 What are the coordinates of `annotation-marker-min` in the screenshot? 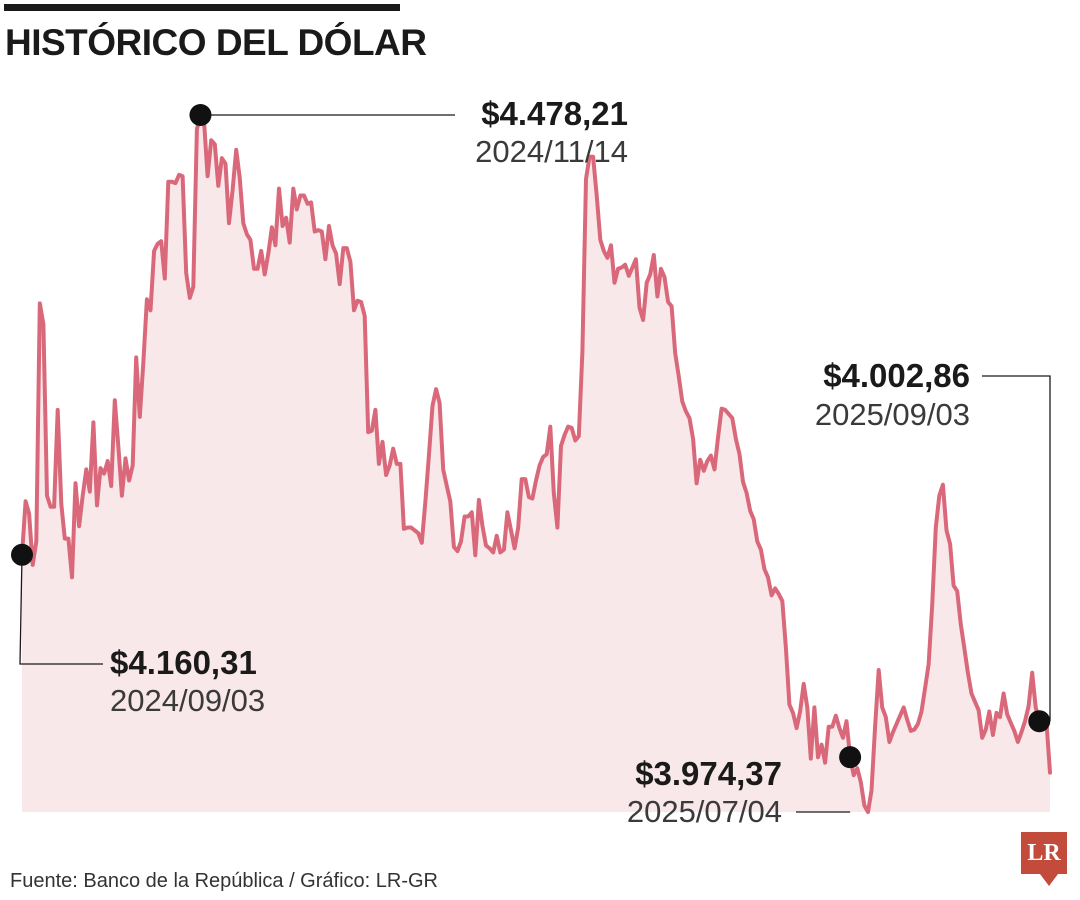 It's located at (850, 757).